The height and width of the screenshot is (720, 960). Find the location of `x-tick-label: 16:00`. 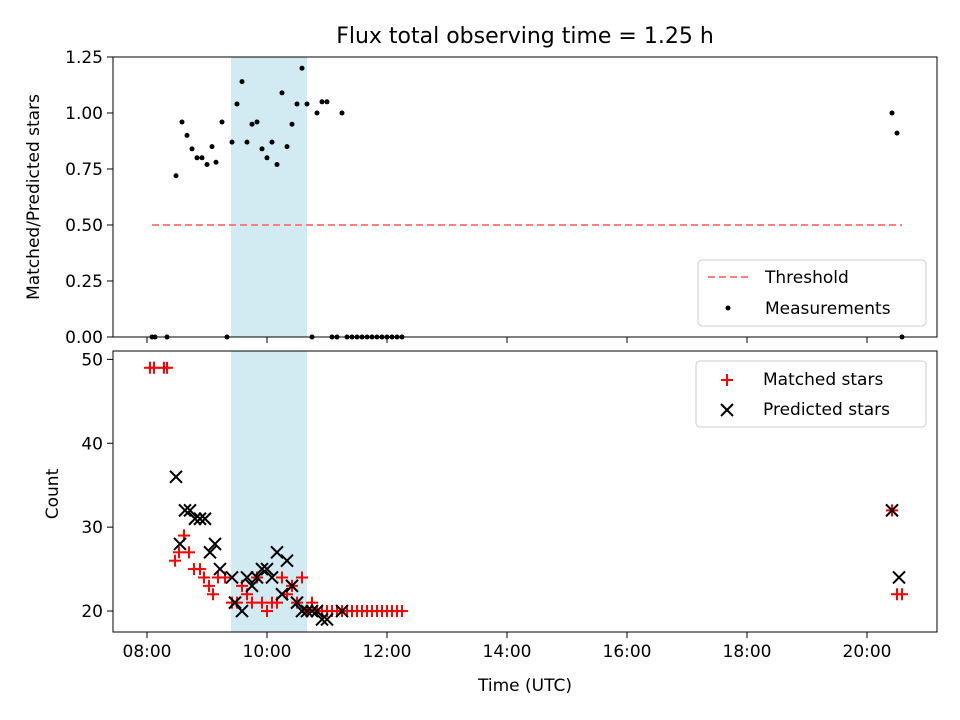

x-tick-label: 16:00 is located at coordinates (627, 652).